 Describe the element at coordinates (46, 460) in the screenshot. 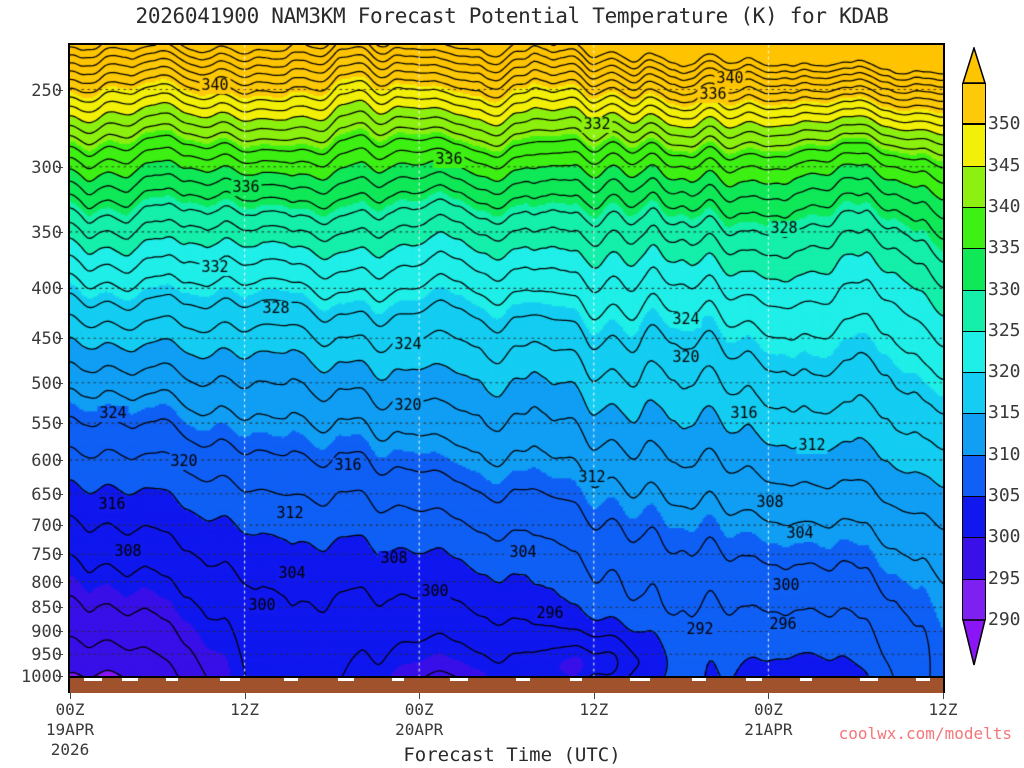

I see `y-axis-tick-label: 600` at that location.